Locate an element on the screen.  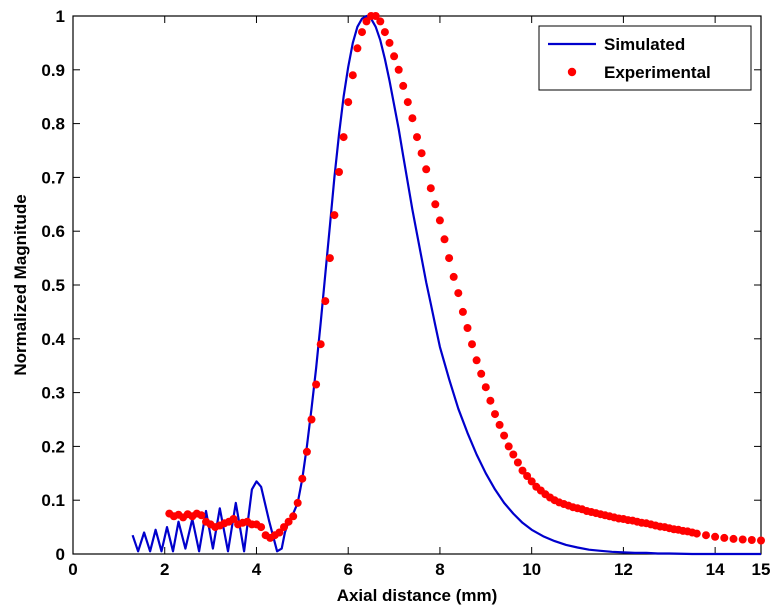
y-tick-label: 0.2 is located at coordinates (53, 446).